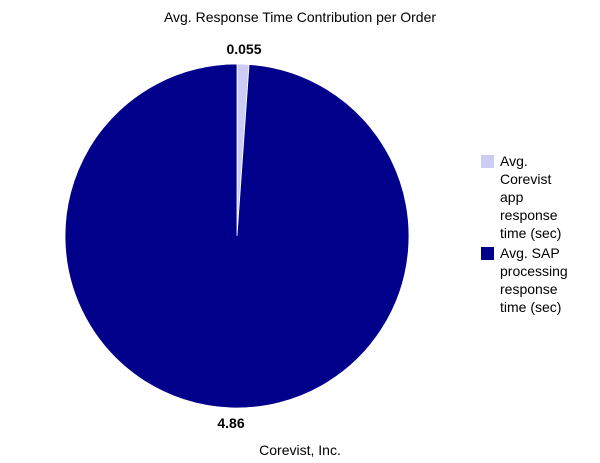 The width and height of the screenshot is (600, 463). Describe the element at coordinates (230, 423) in the screenshot. I see `data-label-1: 4.86` at that location.